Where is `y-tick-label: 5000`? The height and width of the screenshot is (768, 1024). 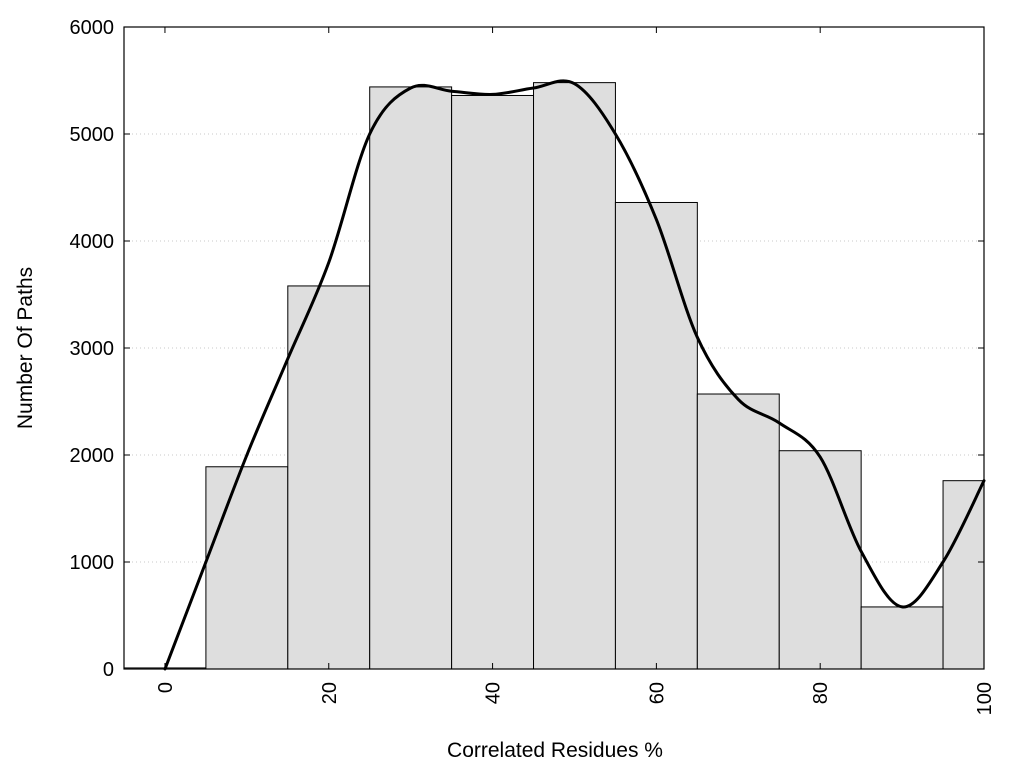 y-tick-label: 5000 is located at coordinates (92, 135).